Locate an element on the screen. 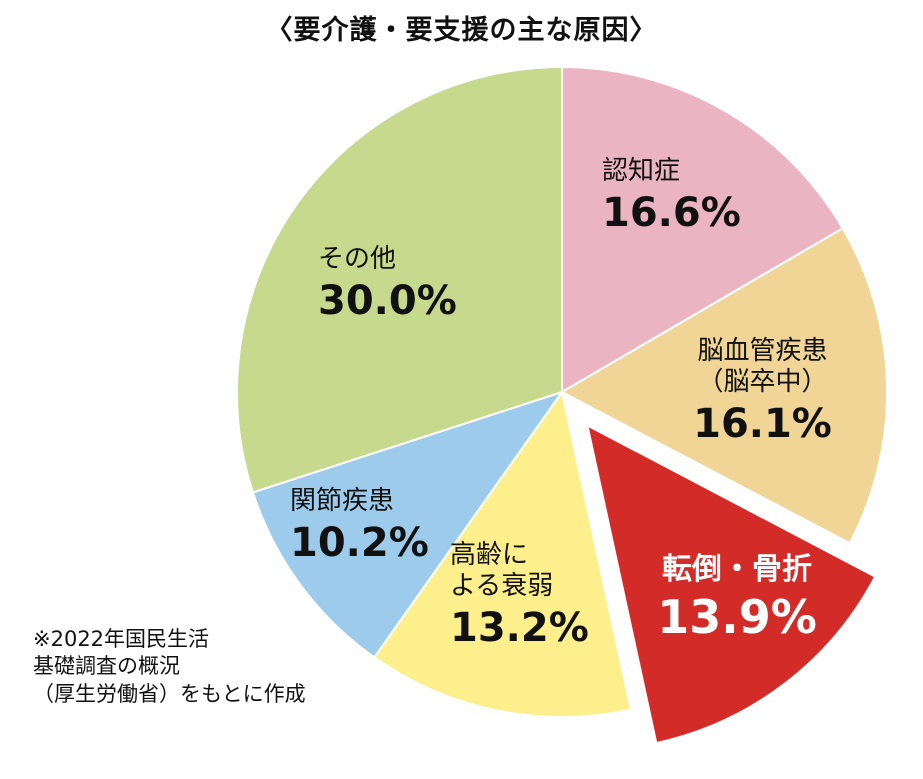  slice-label-joint-disease: 関節疾患 10.2% is located at coordinates (359, 526).